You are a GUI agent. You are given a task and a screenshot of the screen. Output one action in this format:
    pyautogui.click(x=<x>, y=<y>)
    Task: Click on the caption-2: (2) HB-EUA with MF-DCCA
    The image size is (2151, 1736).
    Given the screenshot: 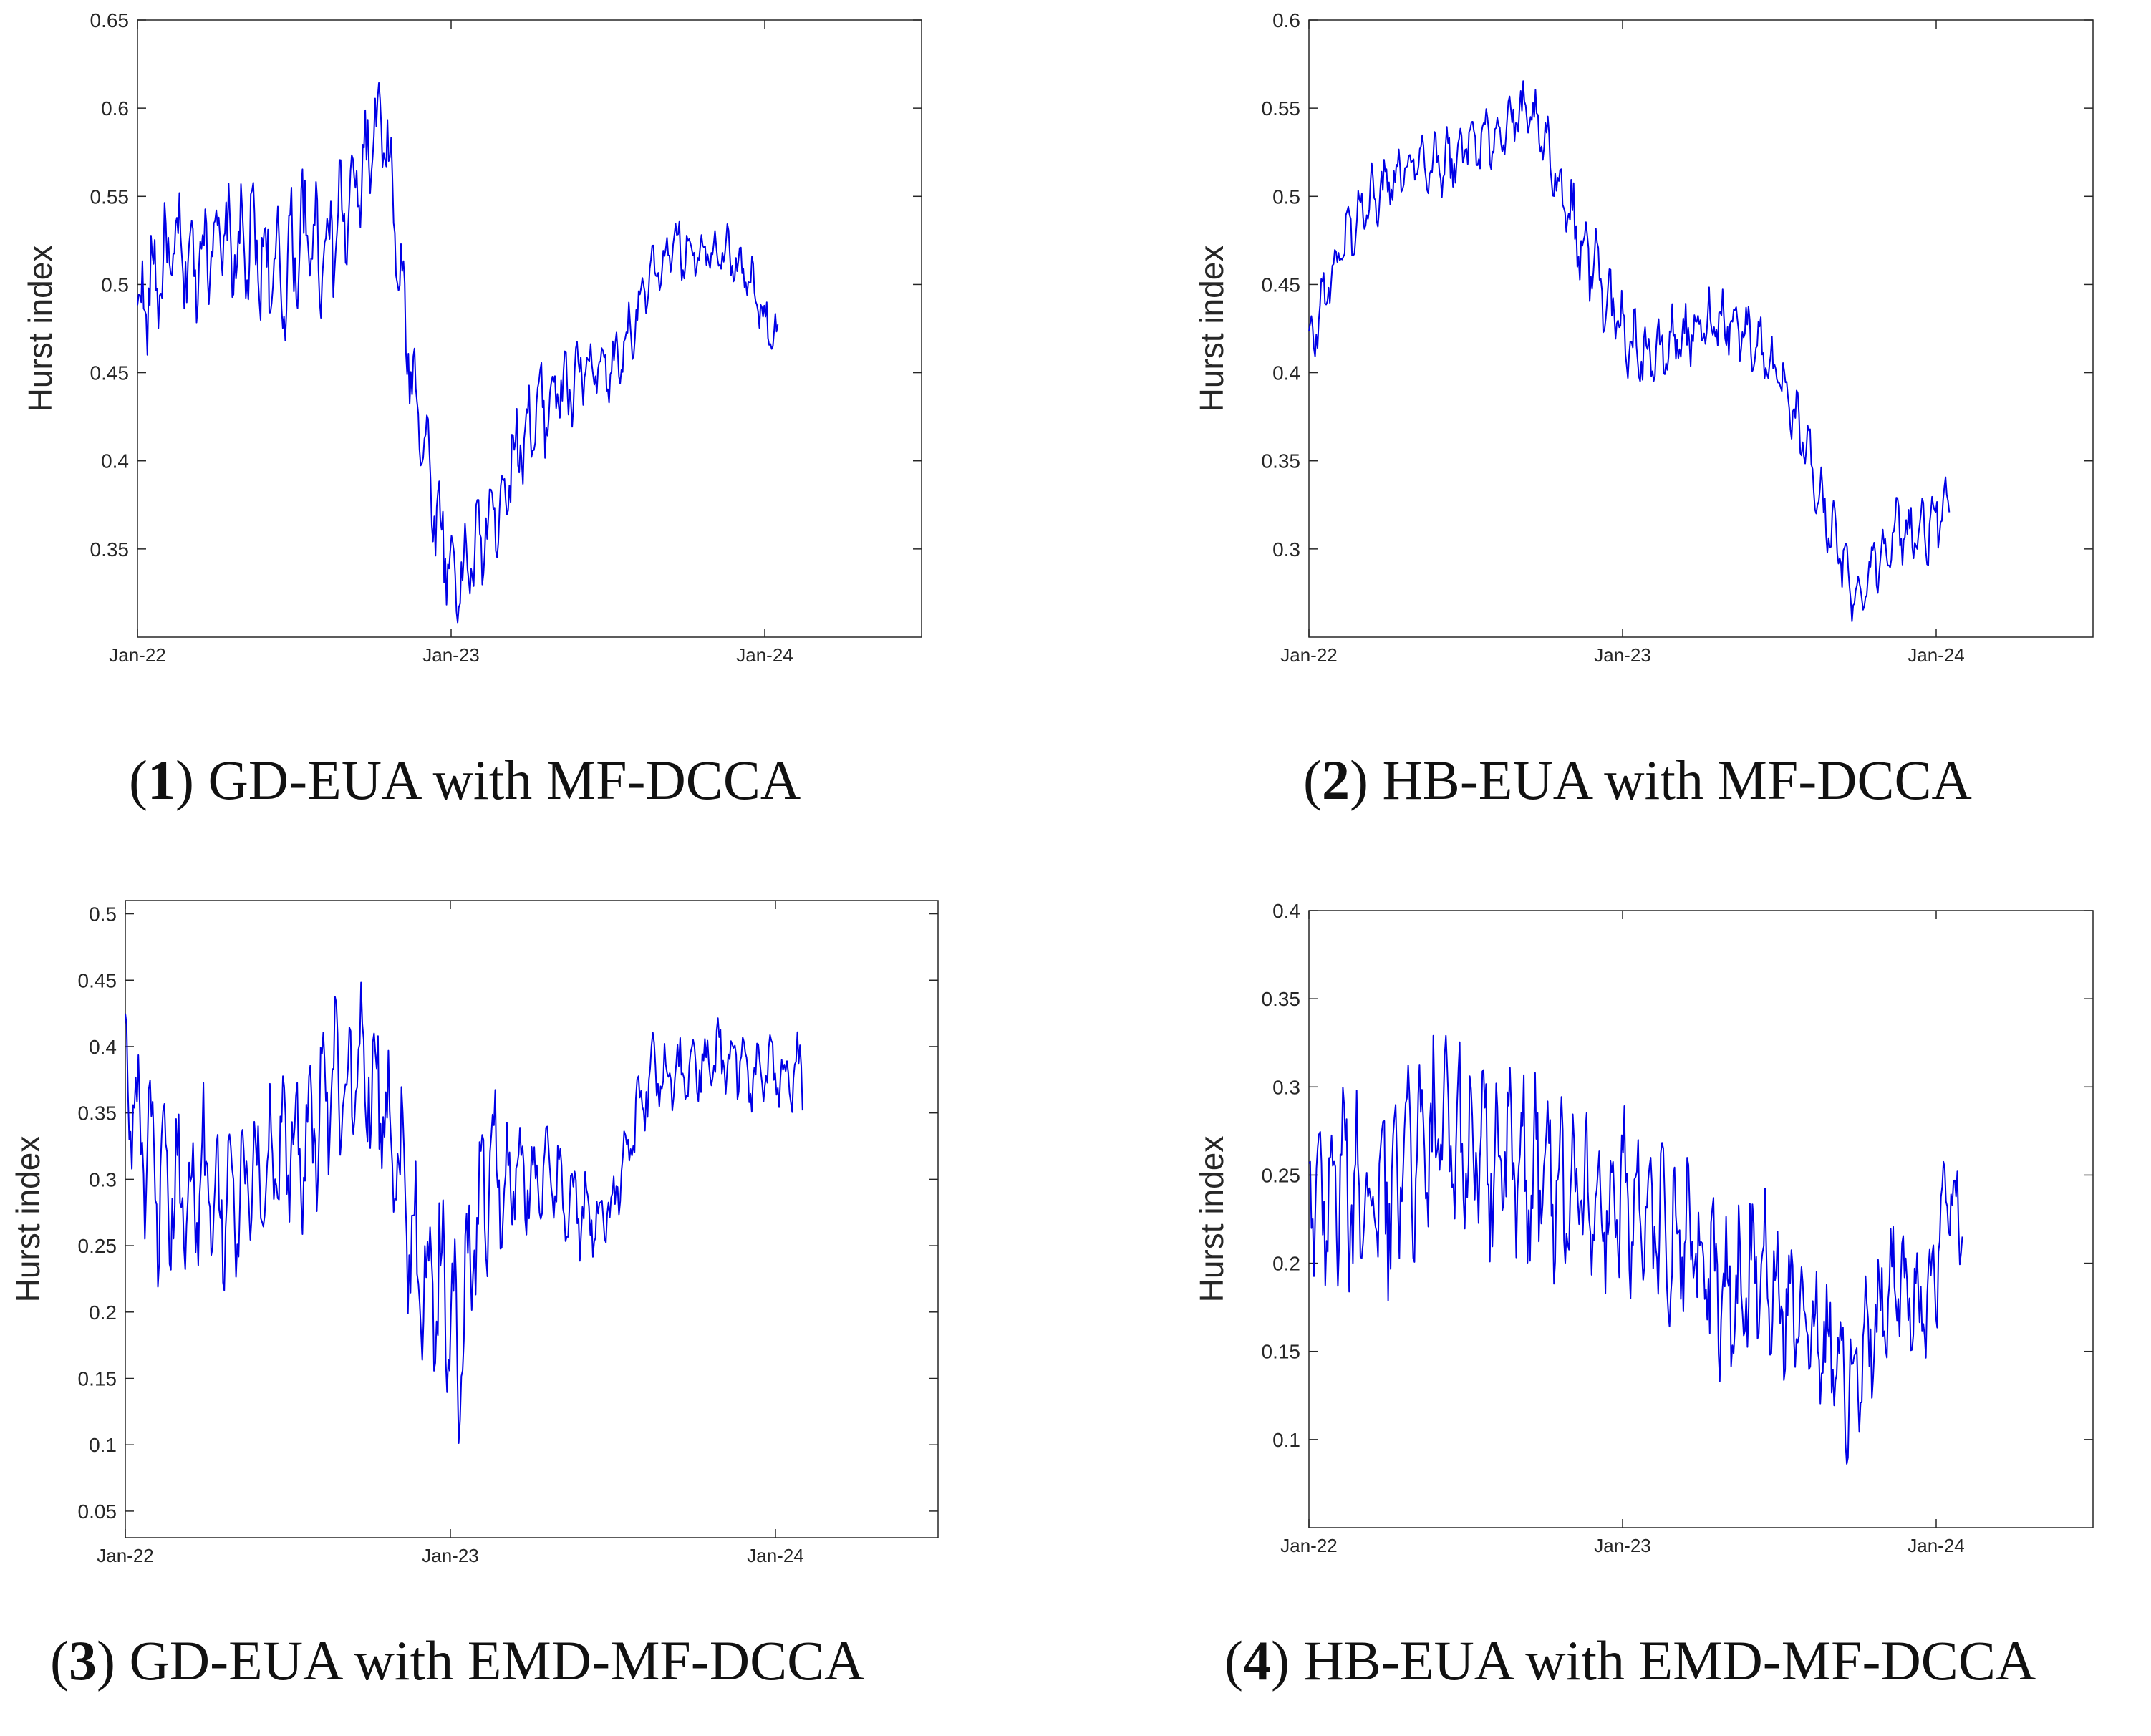 What is the action you would take?
    pyautogui.click(x=1637, y=780)
    